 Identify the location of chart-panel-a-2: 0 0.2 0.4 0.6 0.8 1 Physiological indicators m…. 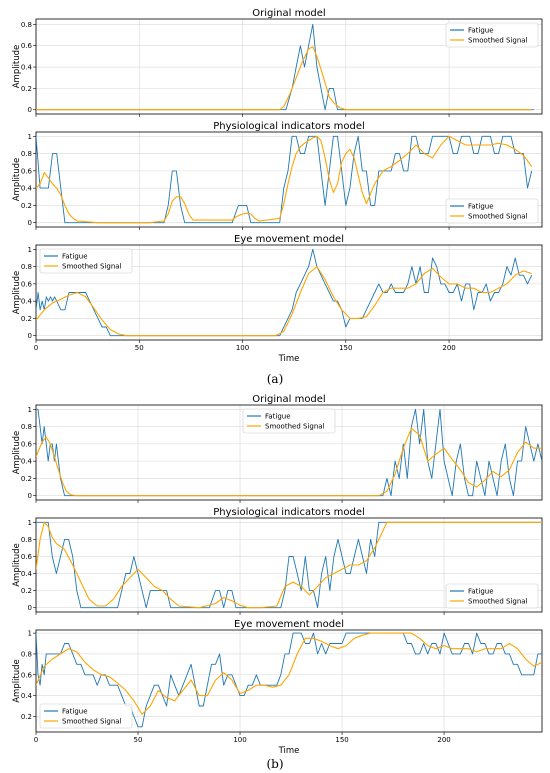
(277, 175).